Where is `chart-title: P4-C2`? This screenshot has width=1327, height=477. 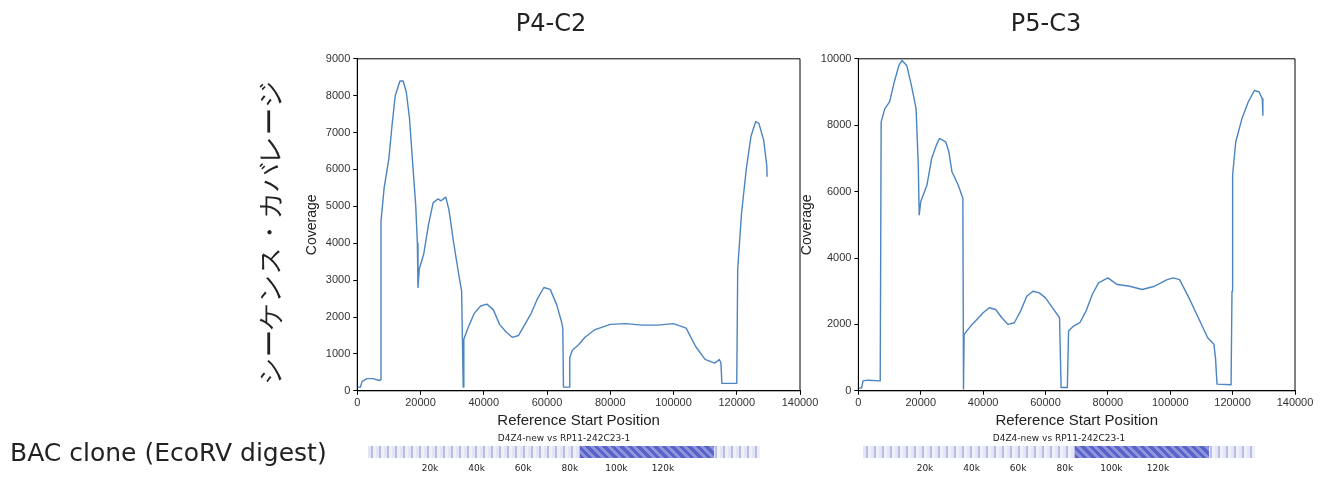 chart-title: P4-C2 is located at coordinates (551, 22).